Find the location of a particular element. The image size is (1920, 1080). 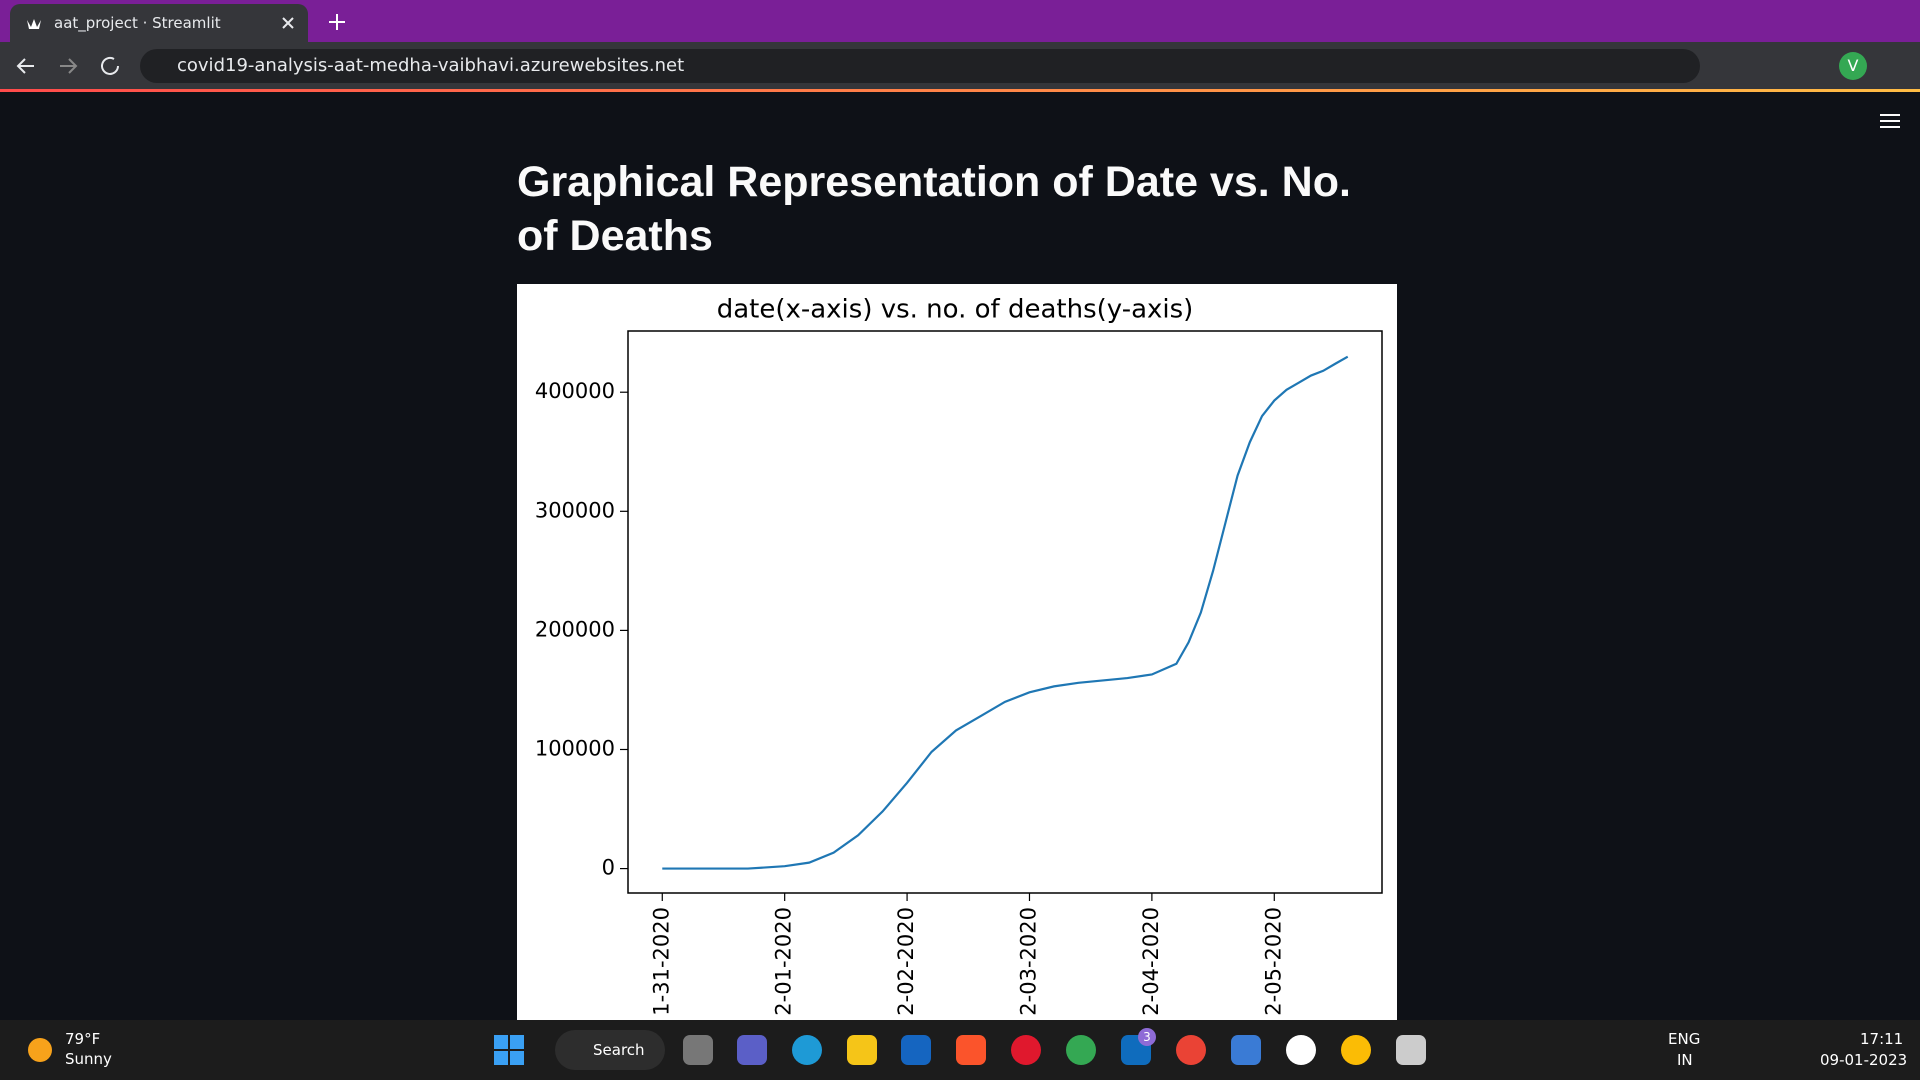

favicon is located at coordinates (34, 24).